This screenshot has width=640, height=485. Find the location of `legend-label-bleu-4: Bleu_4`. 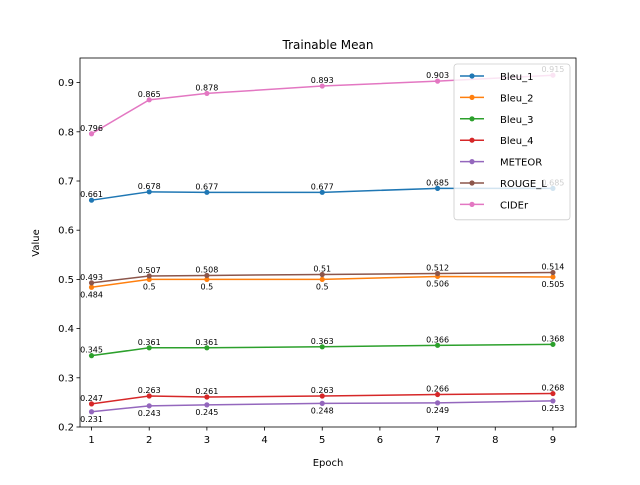

legend-label-bleu-4: Bleu_4 is located at coordinates (517, 141).